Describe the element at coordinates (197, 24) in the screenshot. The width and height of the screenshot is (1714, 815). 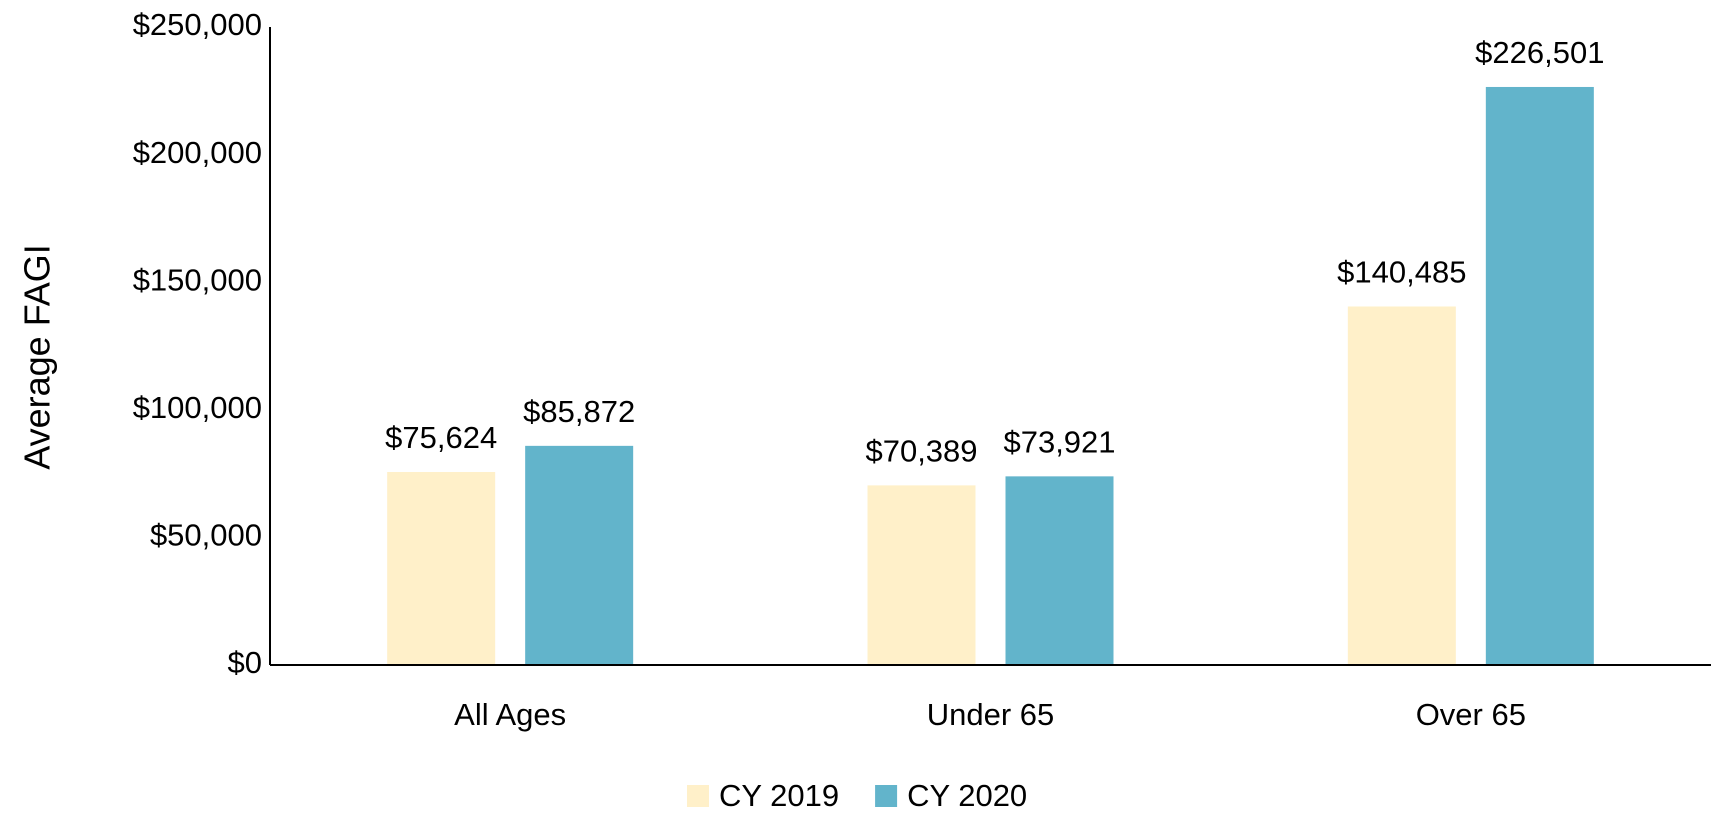
I see `y-tick-label: $250,000` at that location.